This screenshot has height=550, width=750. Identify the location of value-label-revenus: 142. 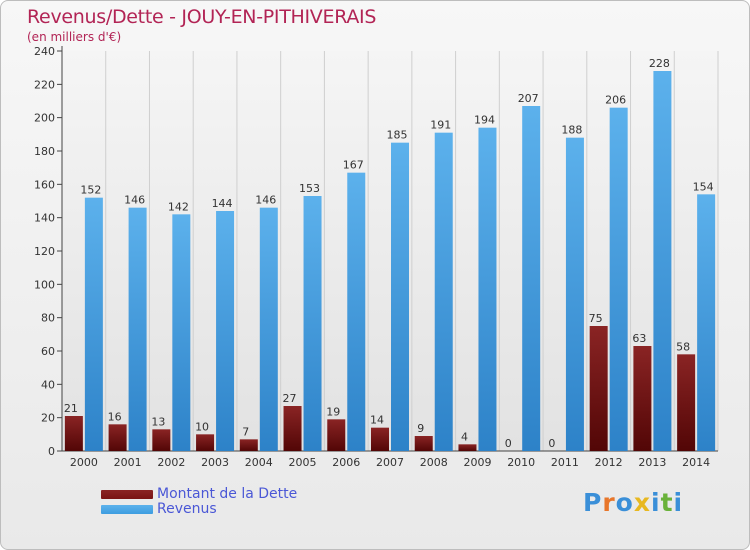
(178, 206).